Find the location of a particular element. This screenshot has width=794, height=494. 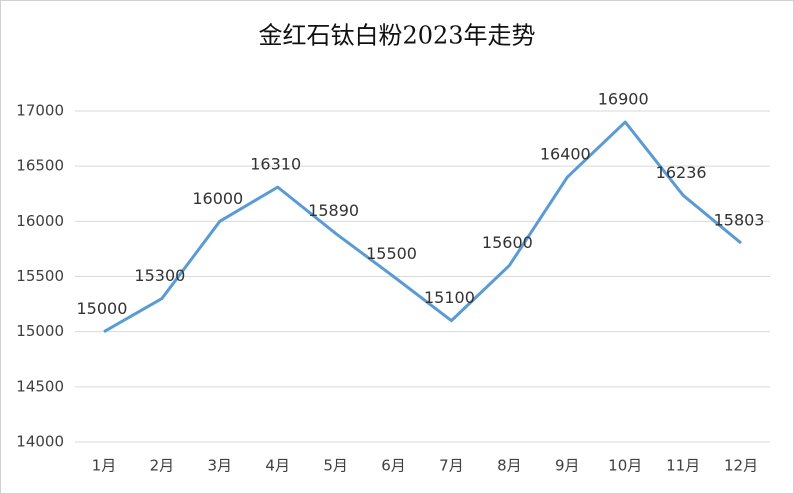

y-tick-label: 15000 is located at coordinates (40, 331).